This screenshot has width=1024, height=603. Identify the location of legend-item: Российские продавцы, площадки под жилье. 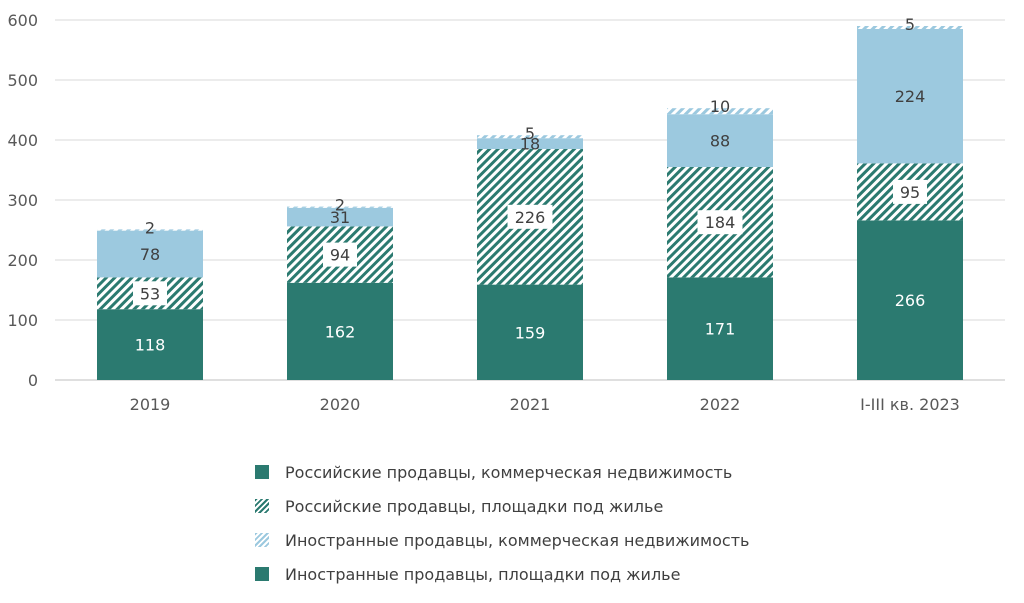
(502, 506).